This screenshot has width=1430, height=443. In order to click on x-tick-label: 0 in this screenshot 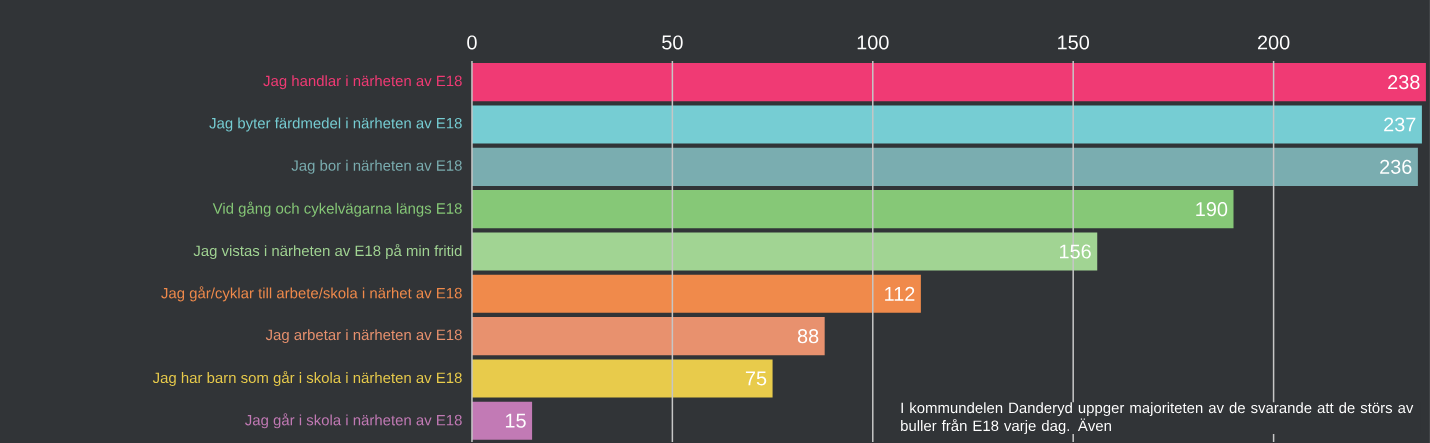, I will do `click(472, 42)`.